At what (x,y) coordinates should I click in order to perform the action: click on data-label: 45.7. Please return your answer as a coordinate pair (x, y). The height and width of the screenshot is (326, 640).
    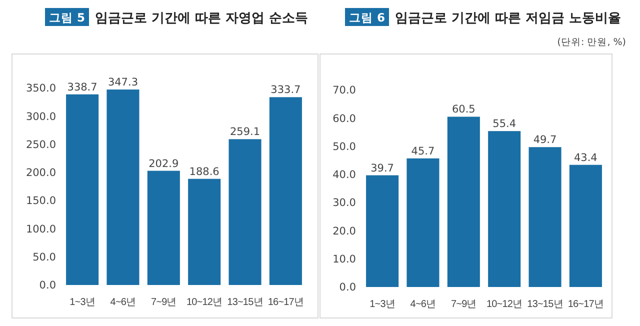
    Looking at the image, I should click on (423, 151).